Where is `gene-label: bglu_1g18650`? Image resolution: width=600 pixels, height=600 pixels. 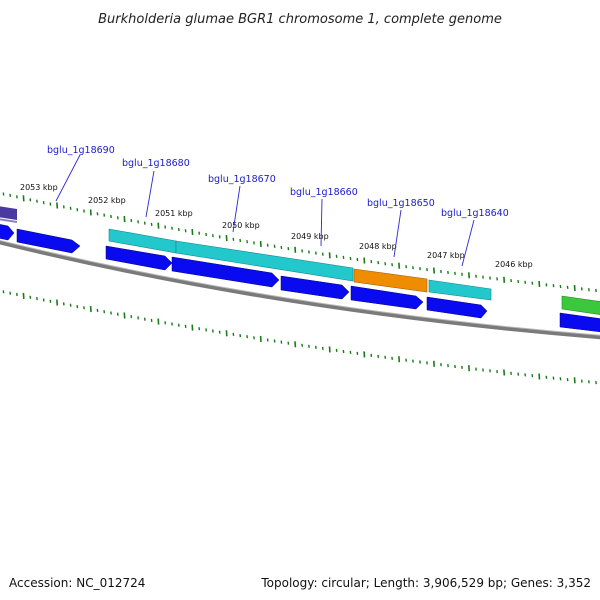 gene-label: bglu_1g18650 is located at coordinates (401, 203).